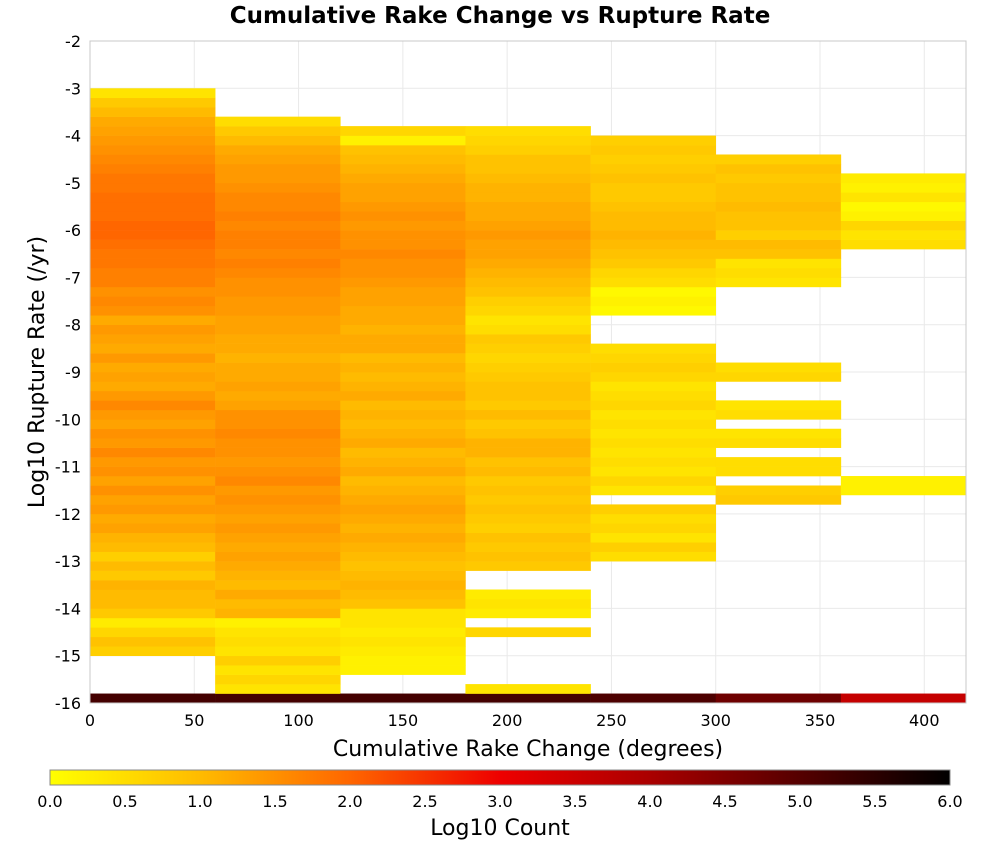  I want to click on y-axis-ticks: -2 -3 -4 -5 -6 -7 -8 -9 -10 -11 -12 -13 -14 -15 -16, so click(68, 372).